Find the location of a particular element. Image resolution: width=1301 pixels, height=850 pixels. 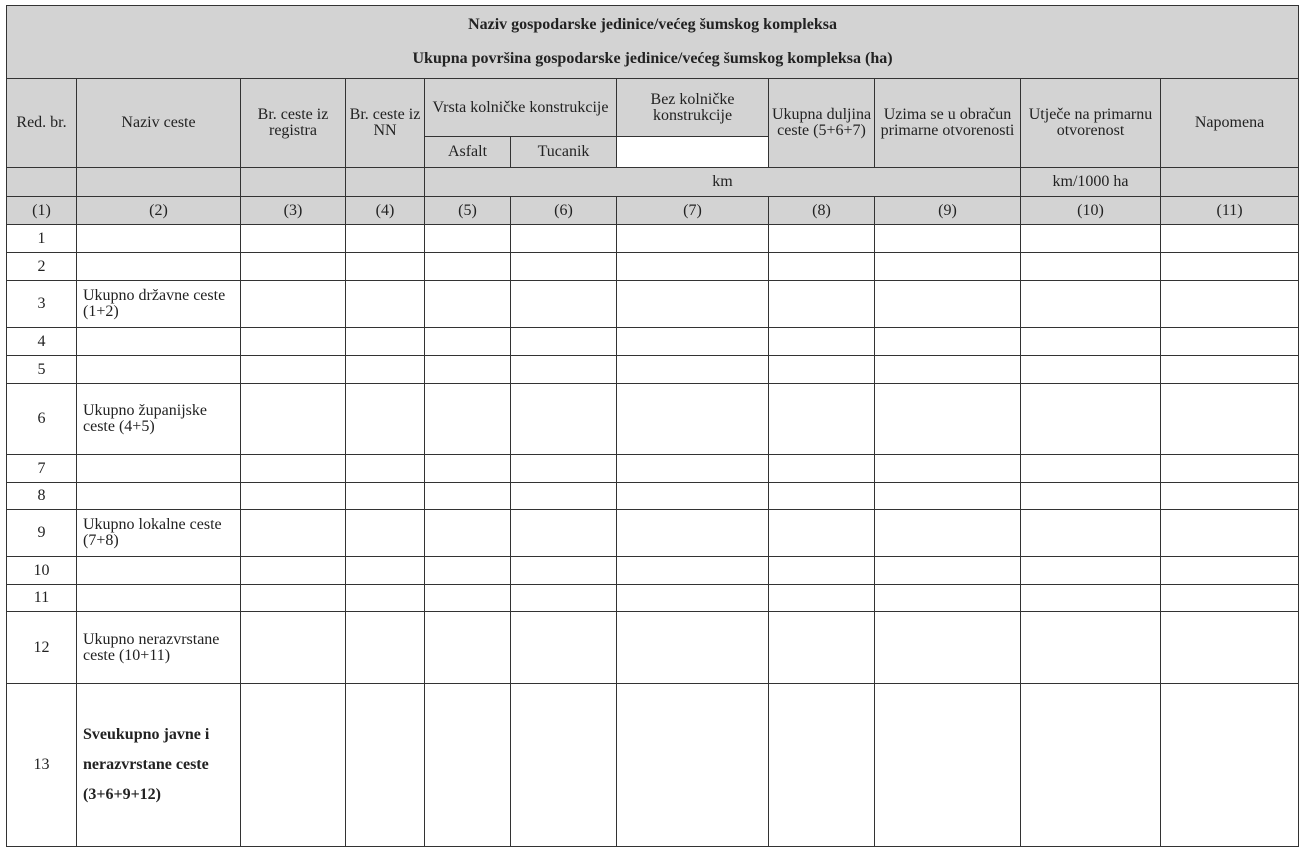

road-name: Ukupno lokalne ceste (7+8) is located at coordinates (158, 533).